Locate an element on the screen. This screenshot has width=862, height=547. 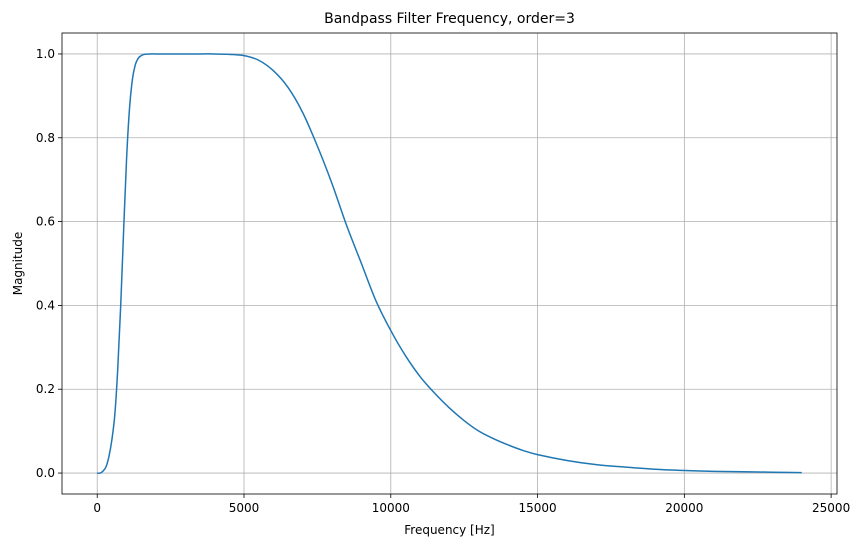
y-tick-label: 0.2 is located at coordinates (45, 389).